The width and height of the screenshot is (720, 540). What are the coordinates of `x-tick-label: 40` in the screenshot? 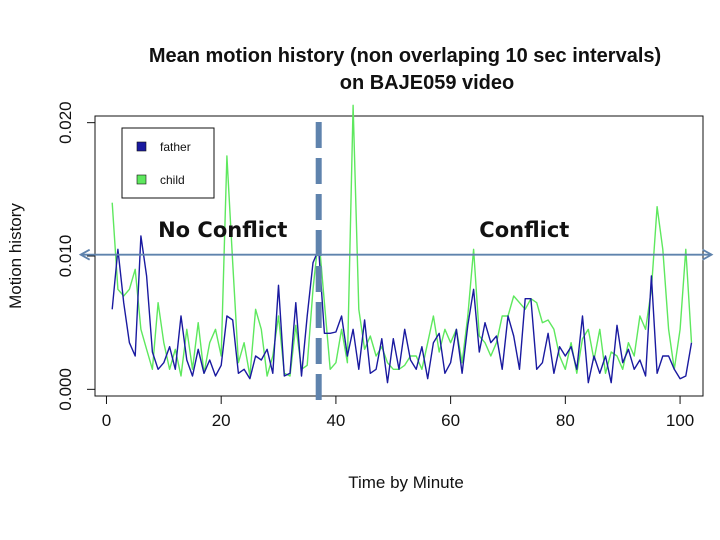 It's located at (335, 420).